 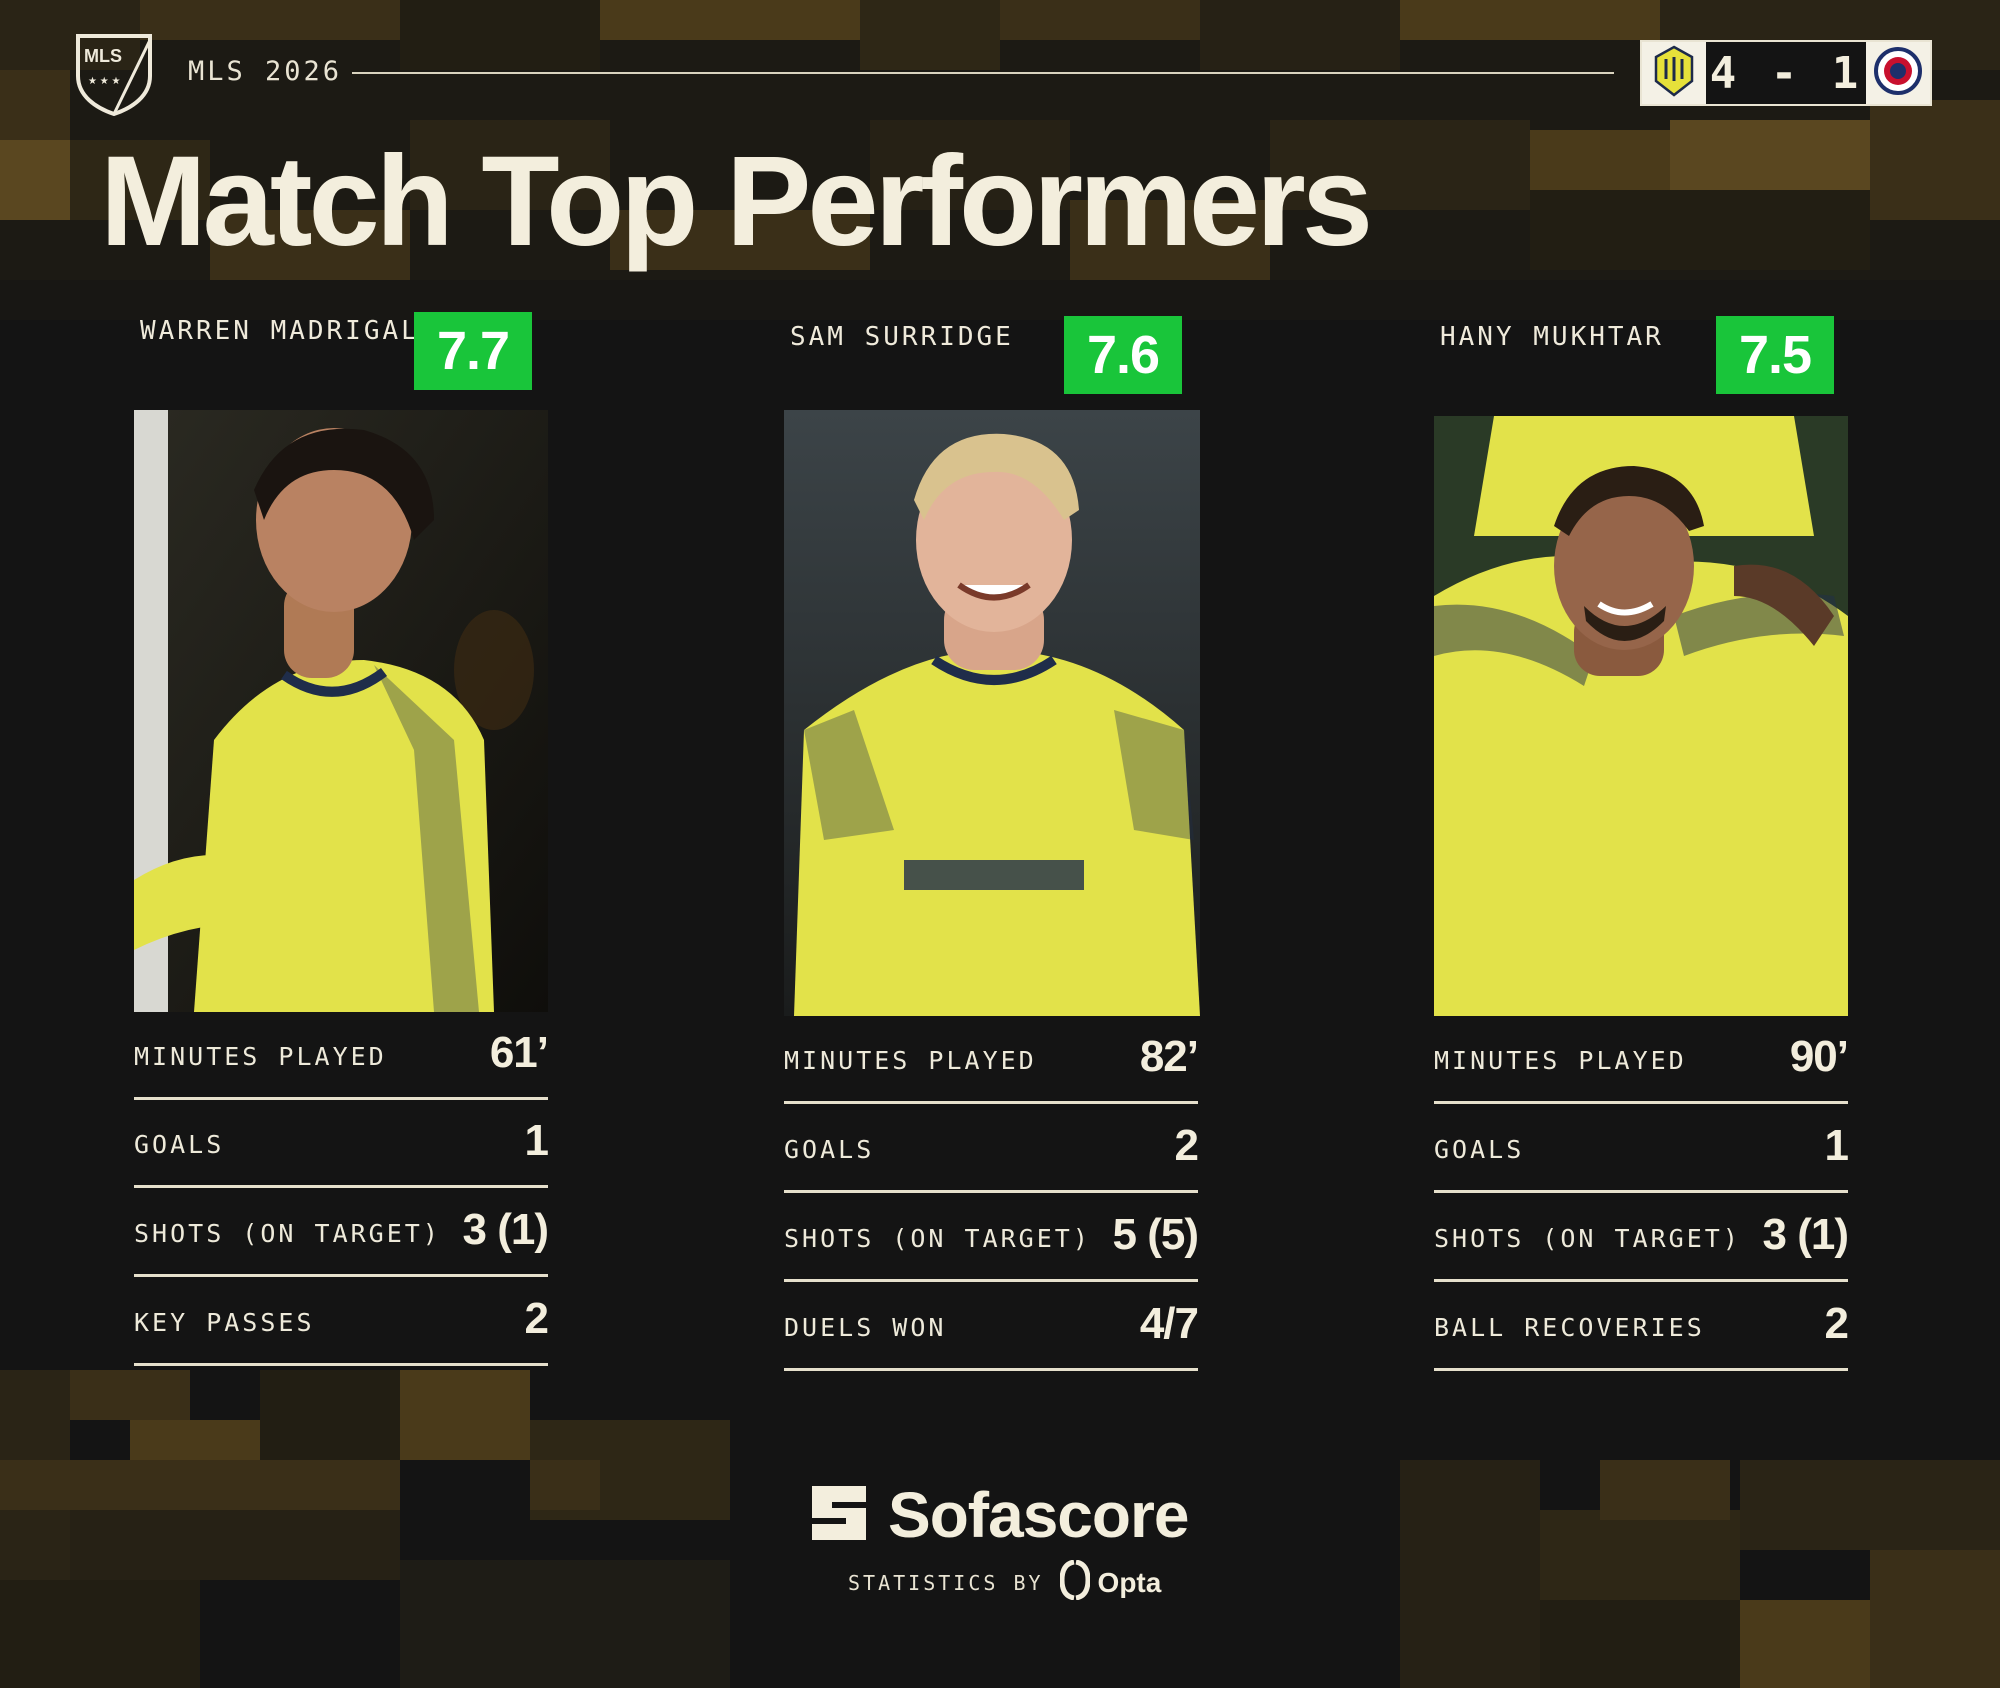 I want to click on player-name: WARREN MADRIGAL, so click(x=280, y=331).